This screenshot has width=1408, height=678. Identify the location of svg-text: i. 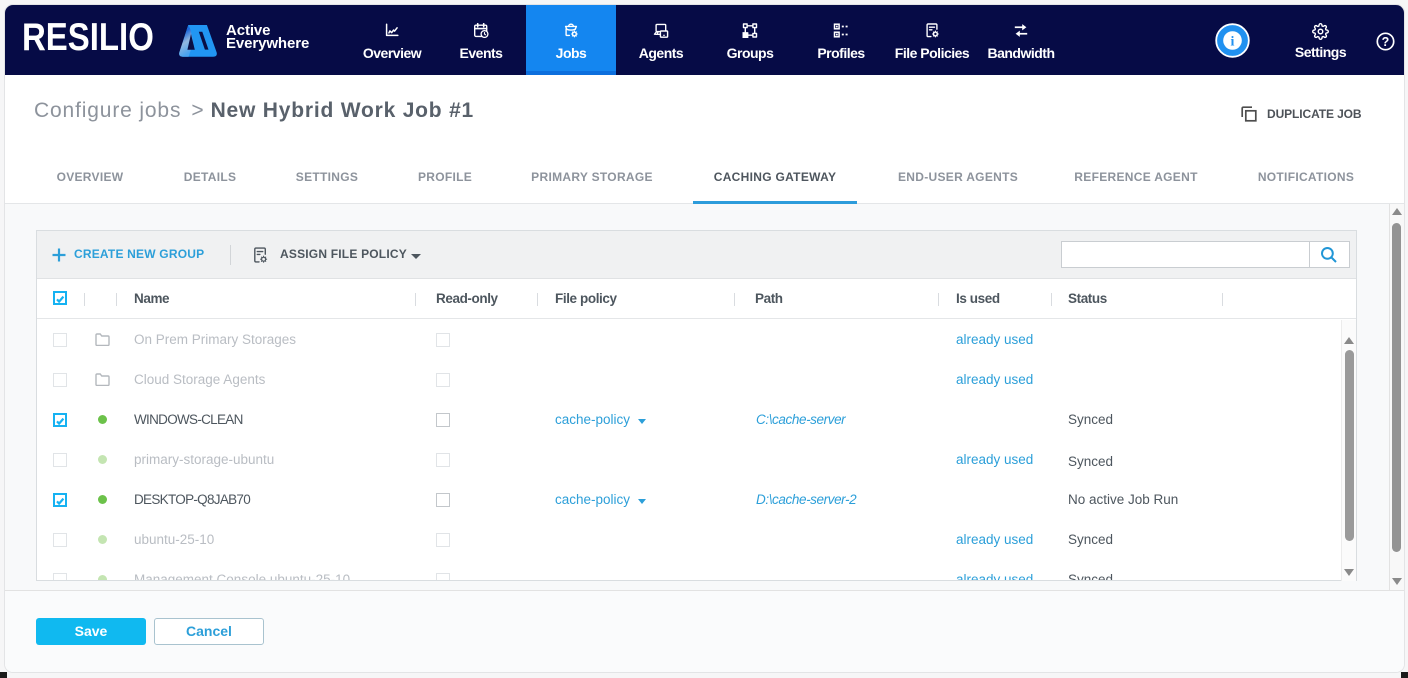
(1233, 41).